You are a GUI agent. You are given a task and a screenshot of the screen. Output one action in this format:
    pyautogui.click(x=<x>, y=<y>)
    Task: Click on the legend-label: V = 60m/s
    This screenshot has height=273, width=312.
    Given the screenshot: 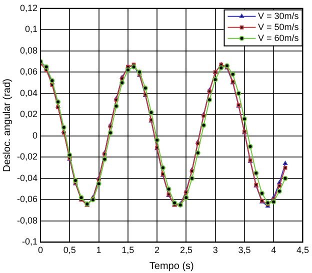 What is the action you would take?
    pyautogui.click(x=279, y=37)
    